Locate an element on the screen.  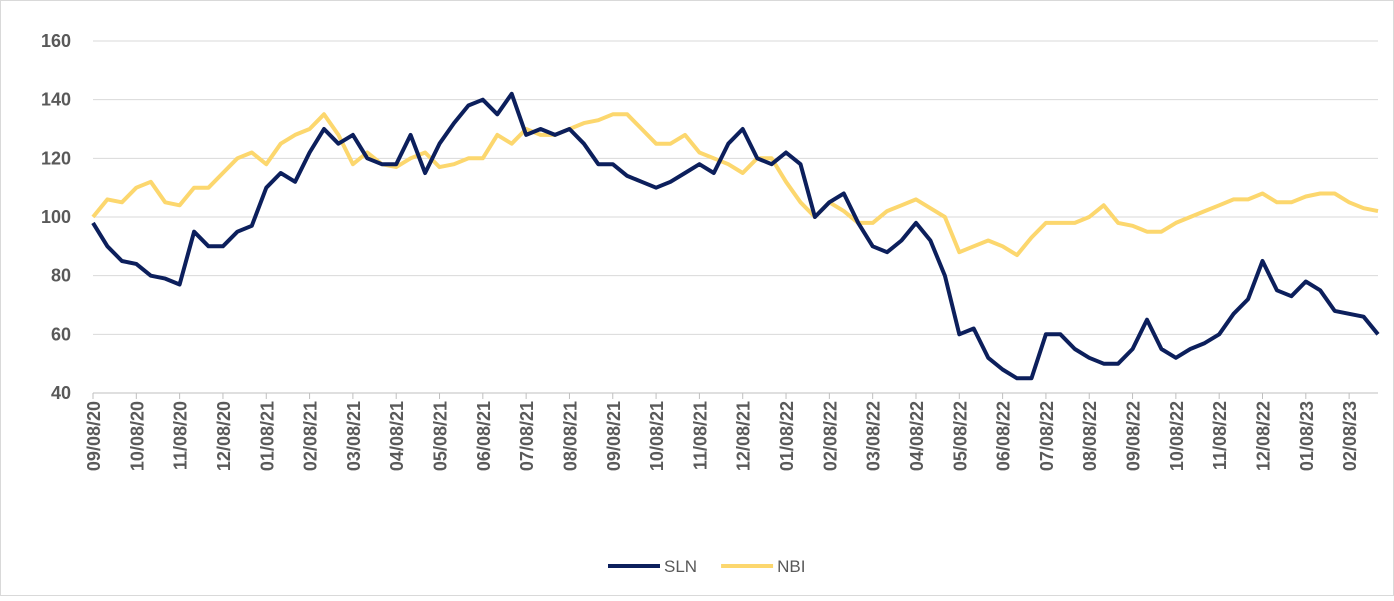
x-tick-label: 12/08/21 is located at coordinates (744, 436).